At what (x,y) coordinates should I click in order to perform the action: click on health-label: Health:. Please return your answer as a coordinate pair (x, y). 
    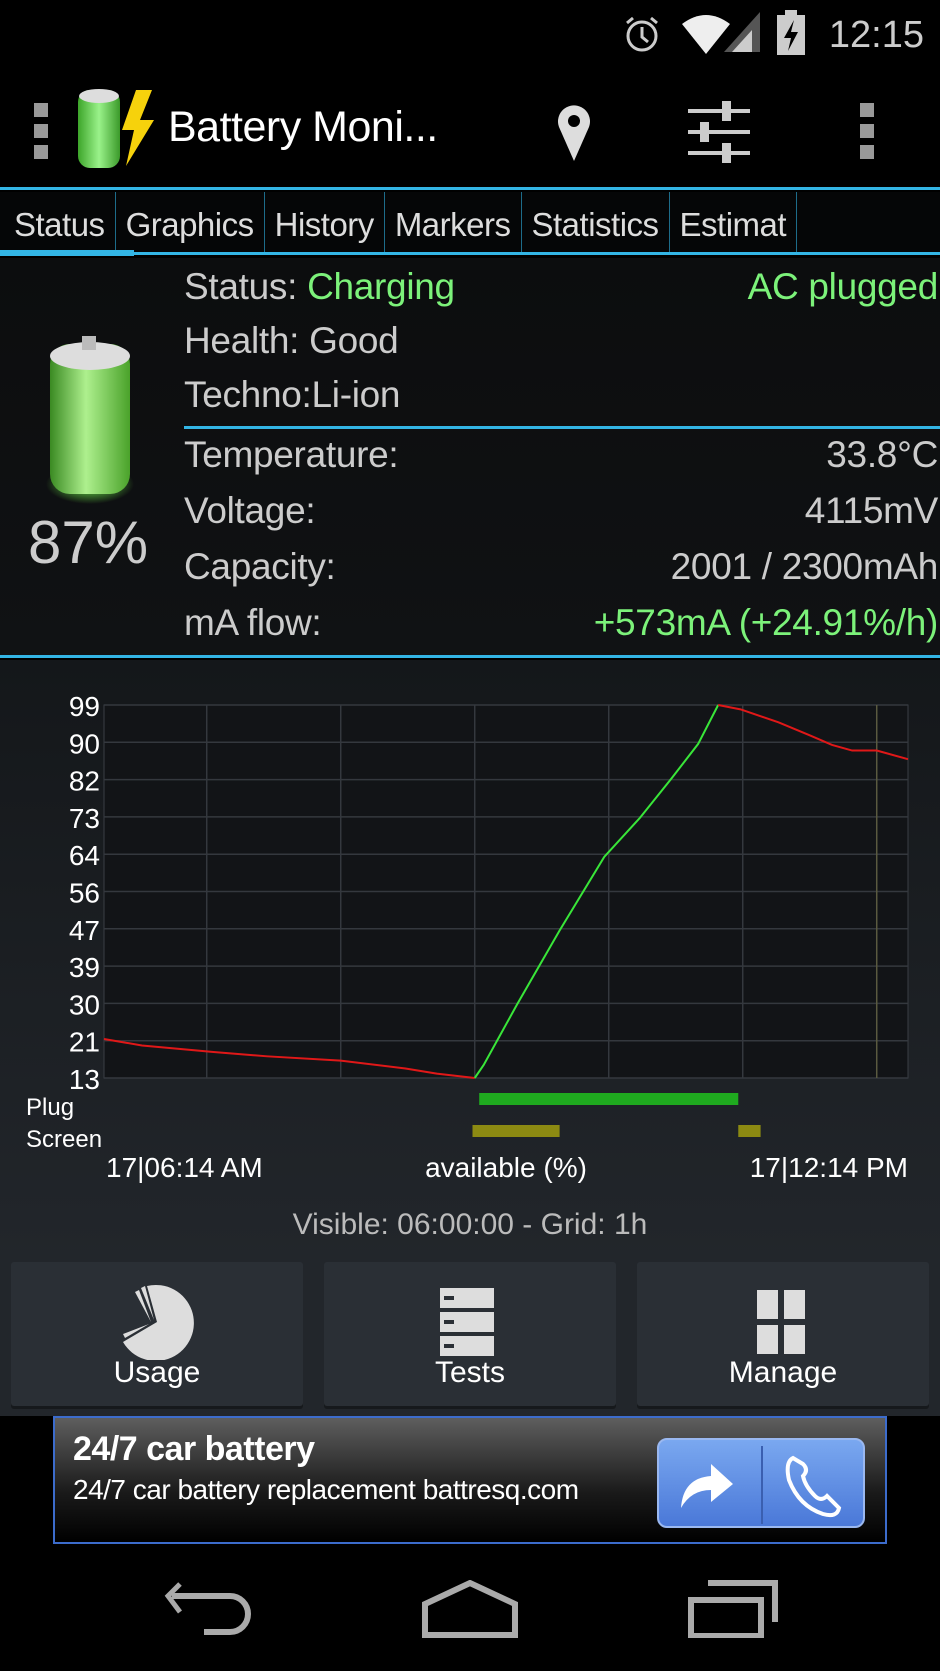
    Looking at the image, I should click on (242, 340).